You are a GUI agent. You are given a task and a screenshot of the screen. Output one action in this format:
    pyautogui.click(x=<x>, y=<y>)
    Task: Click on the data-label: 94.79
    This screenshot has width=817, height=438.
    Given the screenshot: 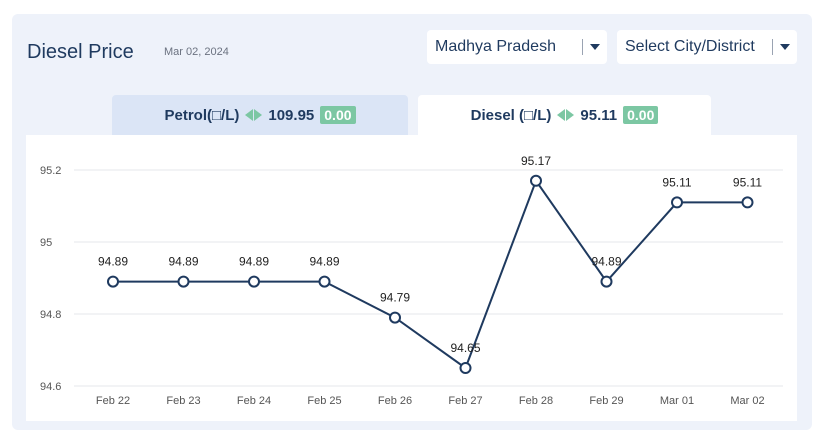 What is the action you would take?
    pyautogui.click(x=395, y=298)
    